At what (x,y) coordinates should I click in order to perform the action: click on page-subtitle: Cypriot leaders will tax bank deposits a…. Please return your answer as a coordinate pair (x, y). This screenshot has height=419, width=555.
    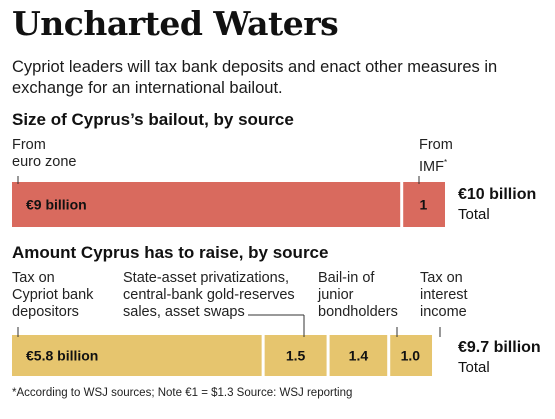
    Looking at the image, I should click on (255, 77).